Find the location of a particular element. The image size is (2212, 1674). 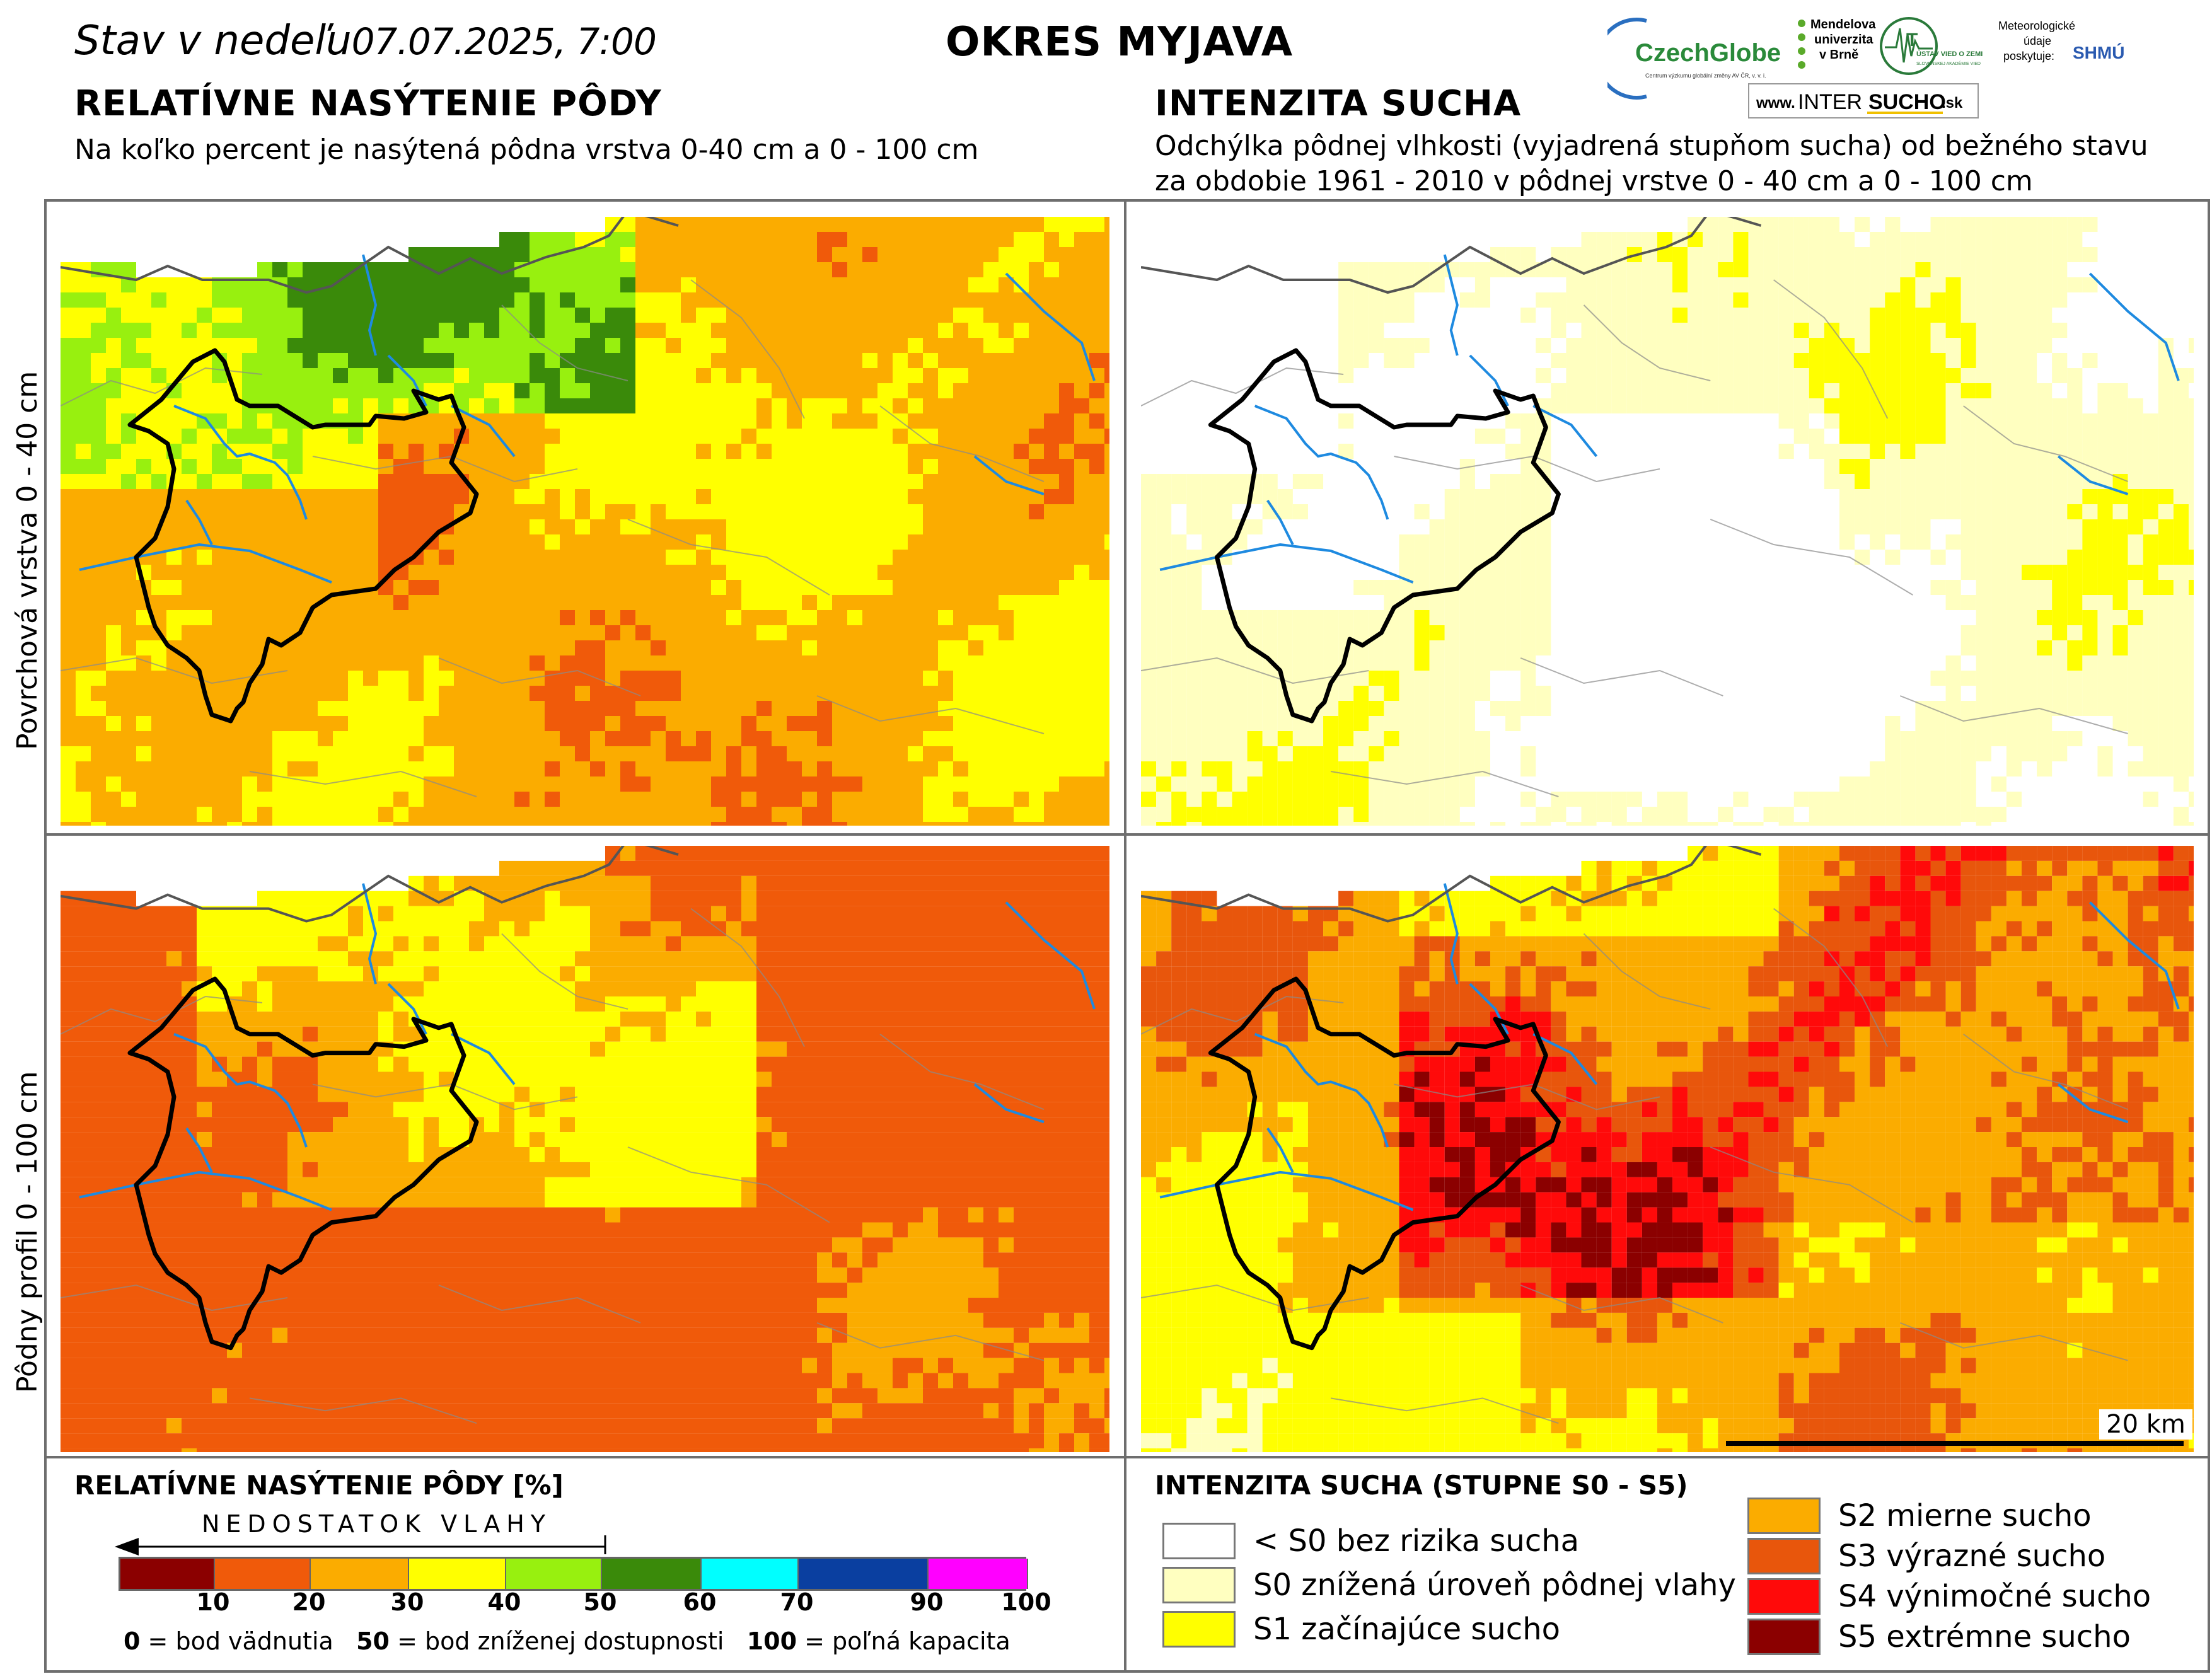

svg-text: SLOVENSKEJ AKADÉMIE VIED is located at coordinates (1948, 63).